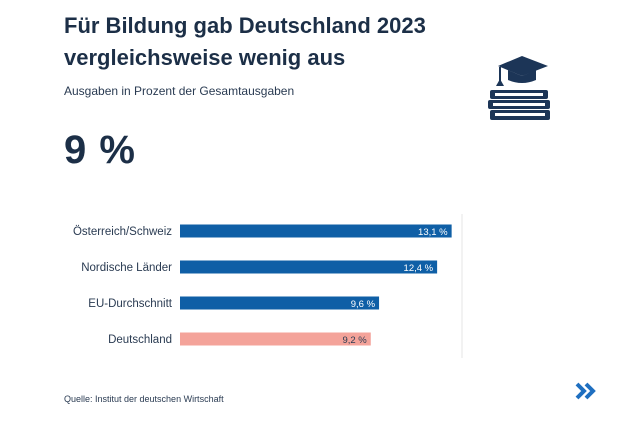 This screenshot has height=427, width=640. I want to click on category-label: EU-Durchschnitt, so click(130, 304).